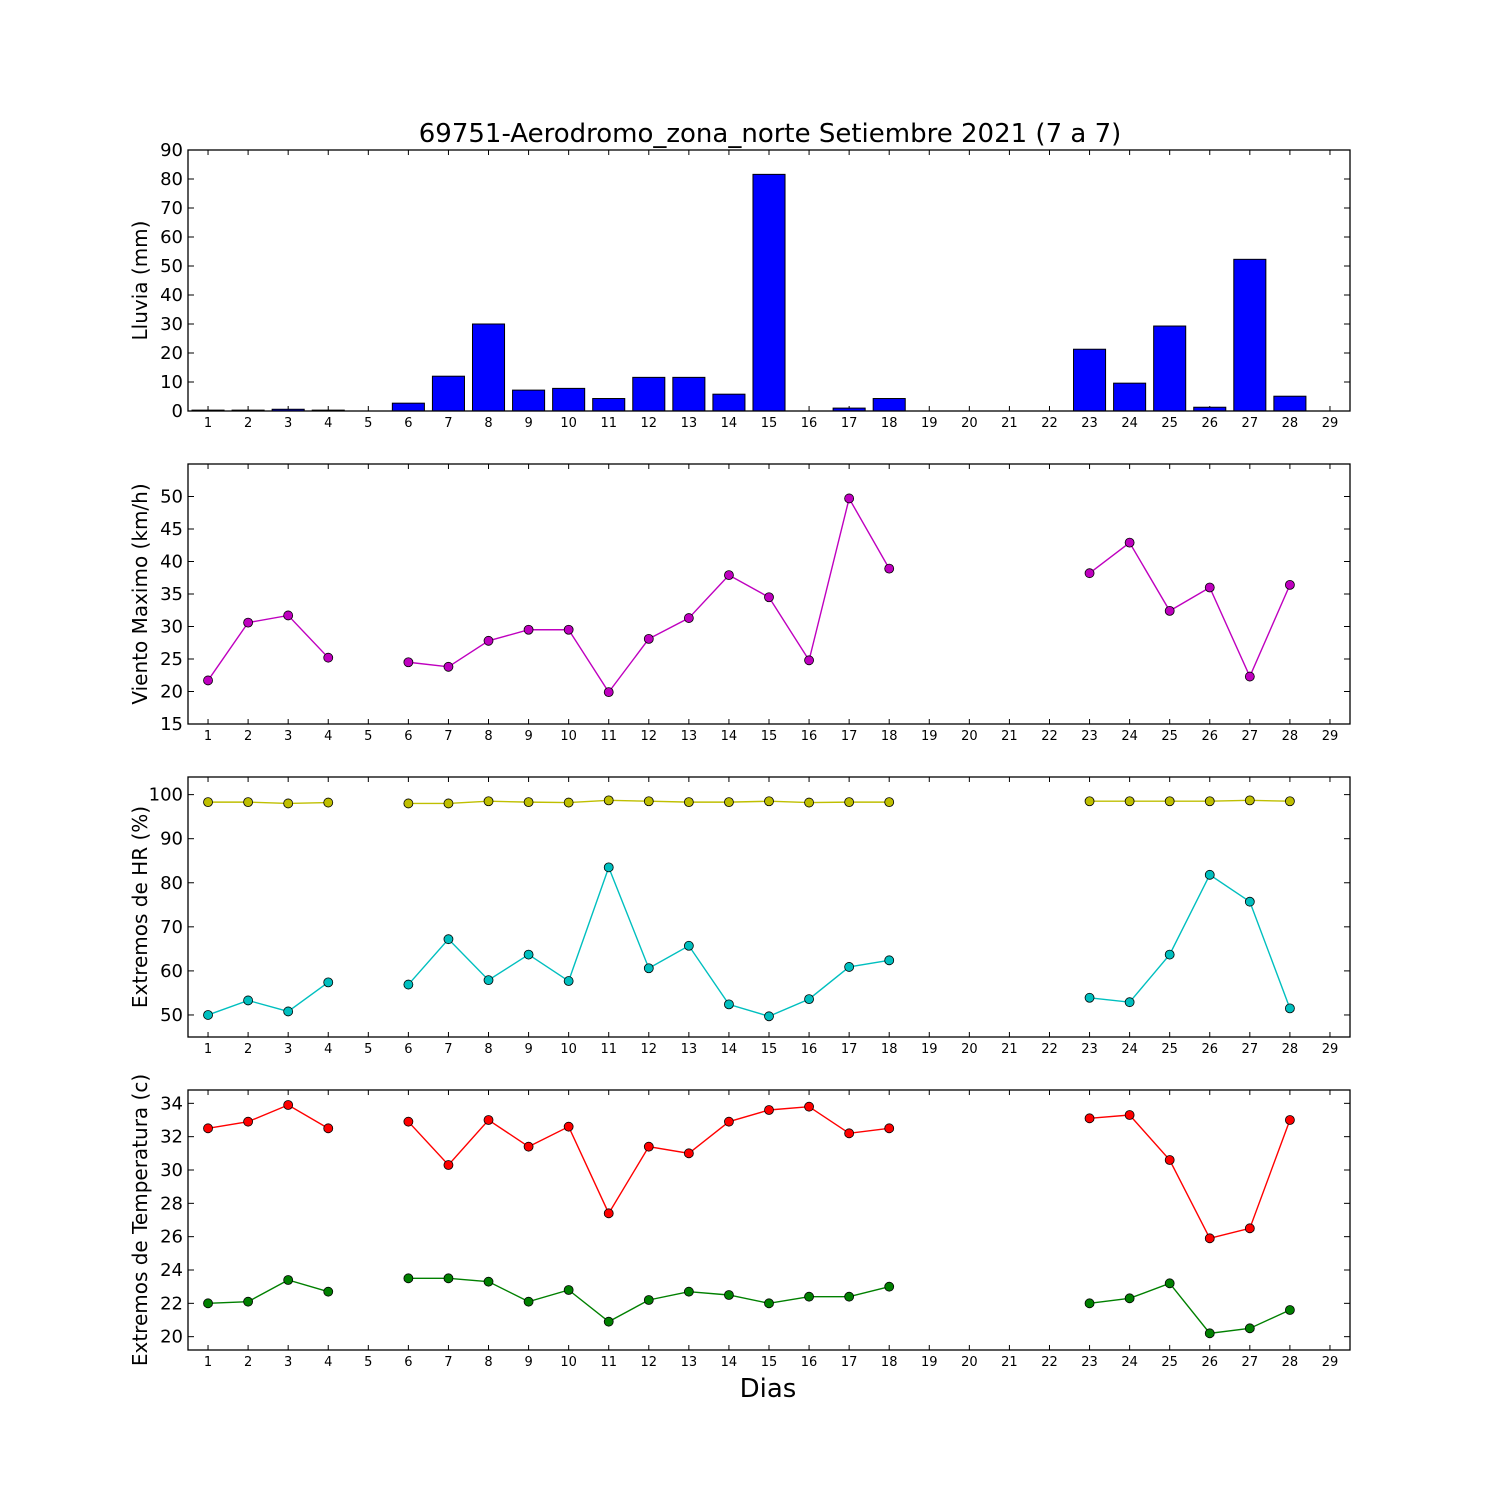 This screenshot has height=1500, width=1500. I want to click on rain-xtick-label: 29, so click(1330, 423).